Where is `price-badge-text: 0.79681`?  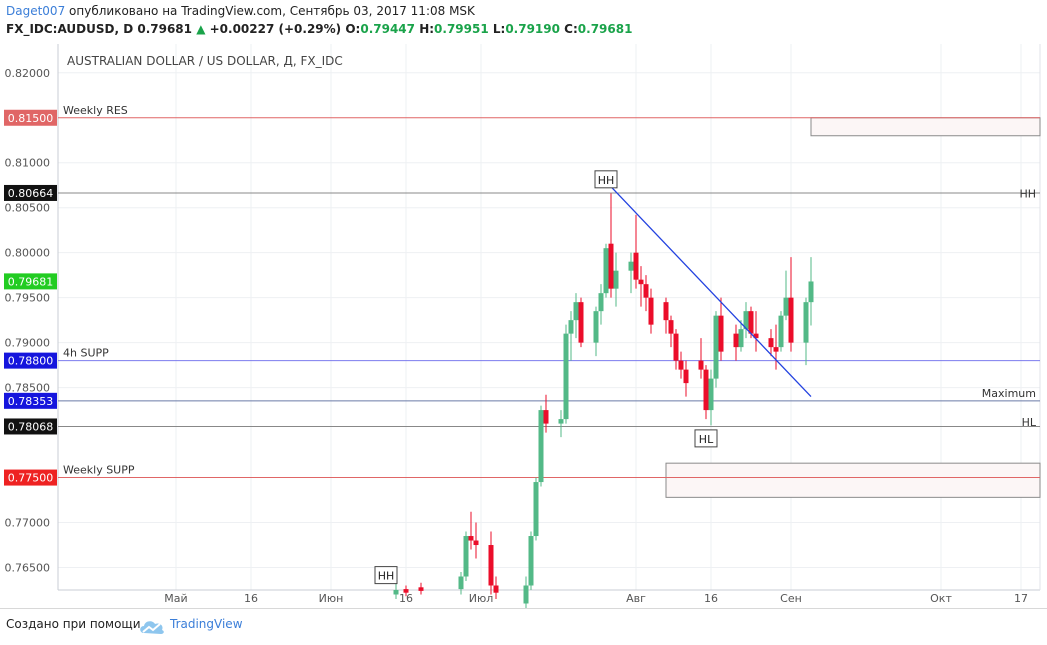 price-badge-text: 0.79681 is located at coordinates (31, 281).